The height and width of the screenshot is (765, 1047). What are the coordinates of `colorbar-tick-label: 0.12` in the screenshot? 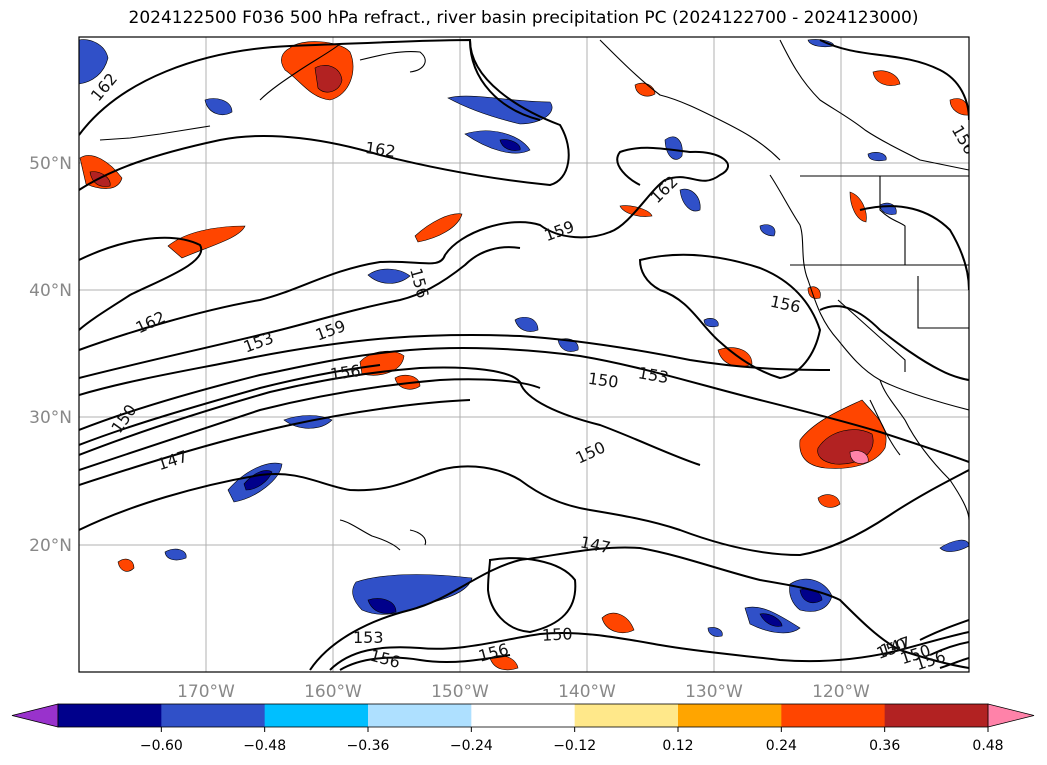 It's located at (677, 746).